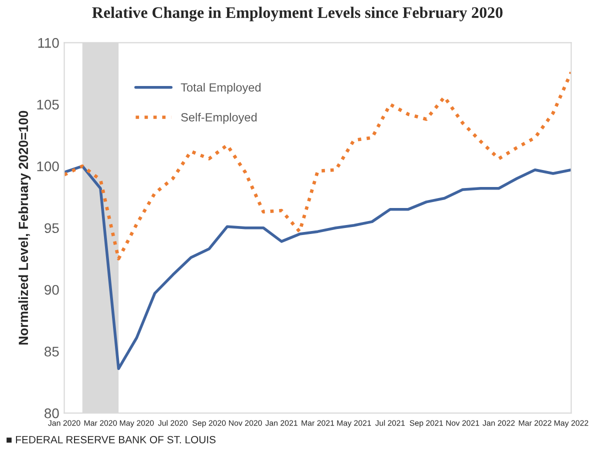 The height and width of the screenshot is (449, 595). I want to click on y-tick-label: 105, so click(48, 105).